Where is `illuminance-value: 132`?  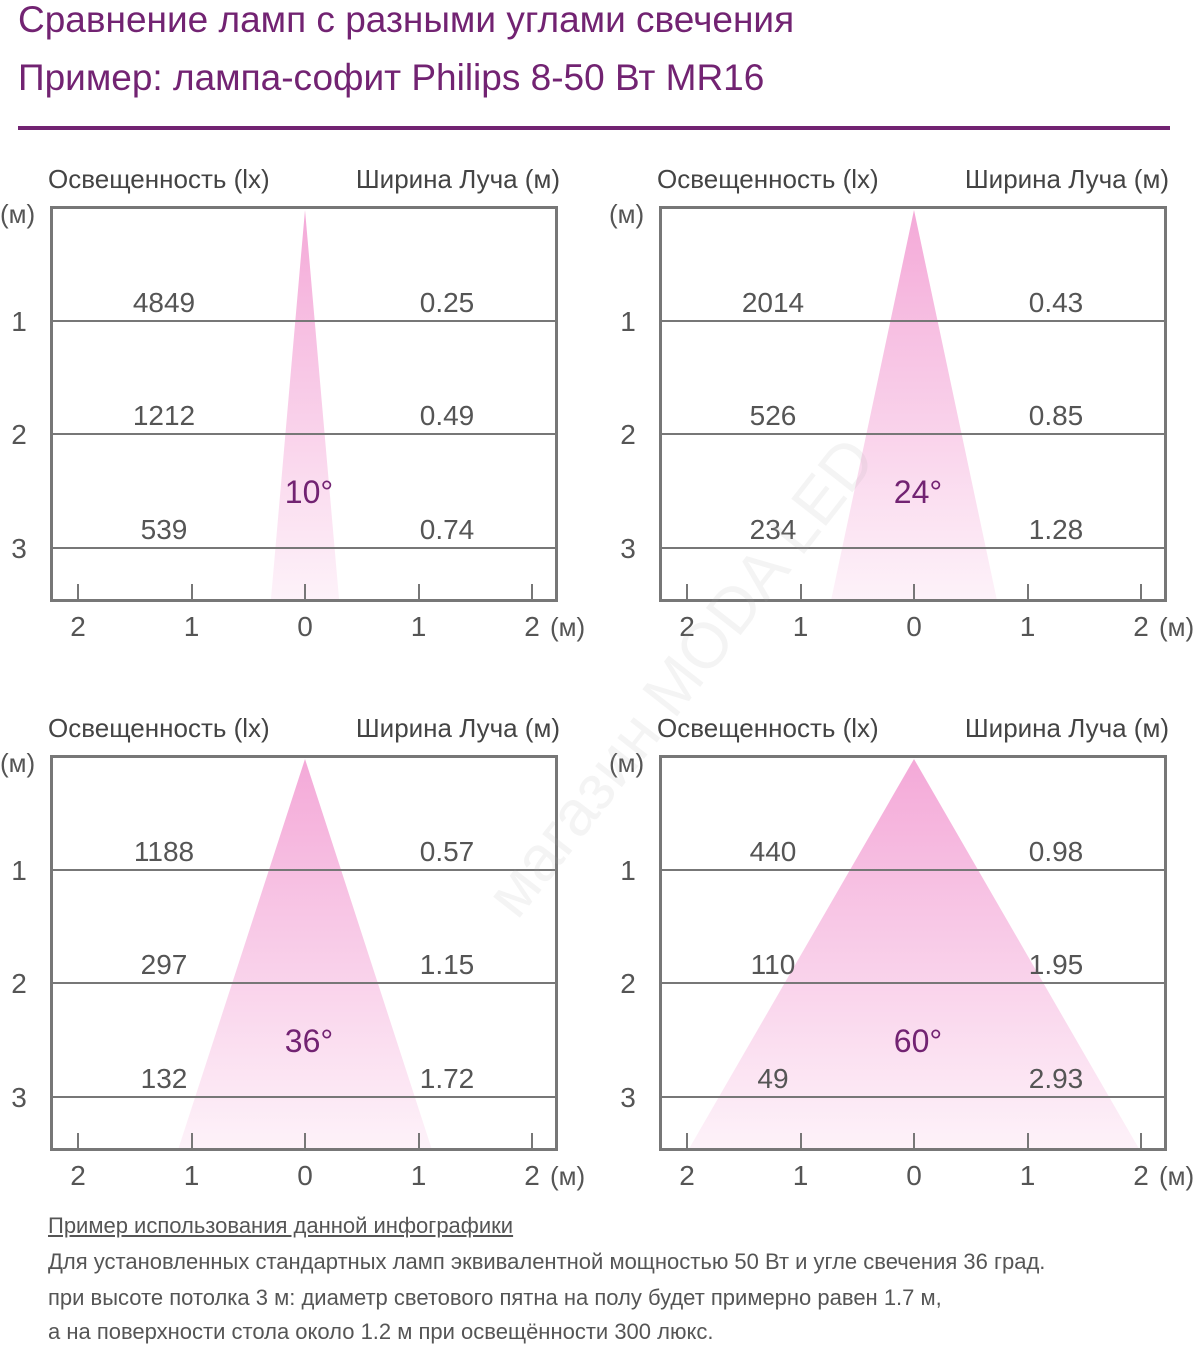
illuminance-value: 132 is located at coordinates (164, 1078).